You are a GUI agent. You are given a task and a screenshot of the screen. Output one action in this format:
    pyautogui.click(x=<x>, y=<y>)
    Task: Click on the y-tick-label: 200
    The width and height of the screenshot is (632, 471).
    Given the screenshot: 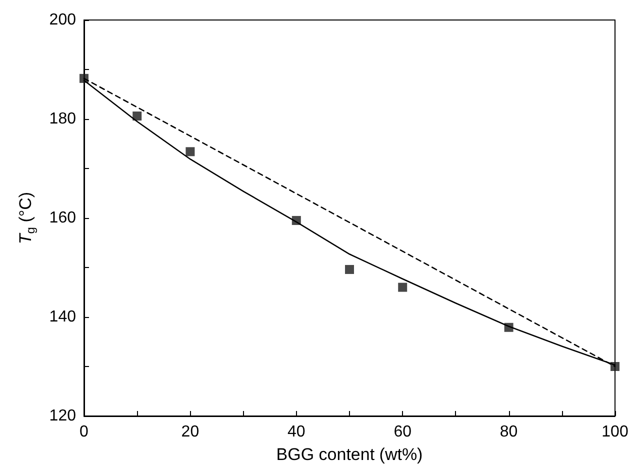 What is the action you would take?
    pyautogui.click(x=62, y=20)
    